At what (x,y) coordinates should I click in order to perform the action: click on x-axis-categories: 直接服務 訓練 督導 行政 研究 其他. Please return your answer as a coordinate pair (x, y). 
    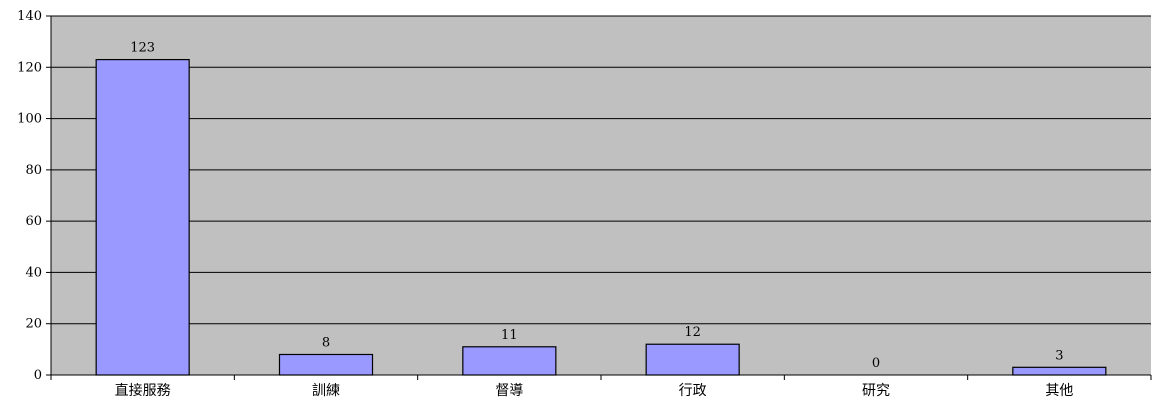
    Looking at the image, I should click on (601, 387).